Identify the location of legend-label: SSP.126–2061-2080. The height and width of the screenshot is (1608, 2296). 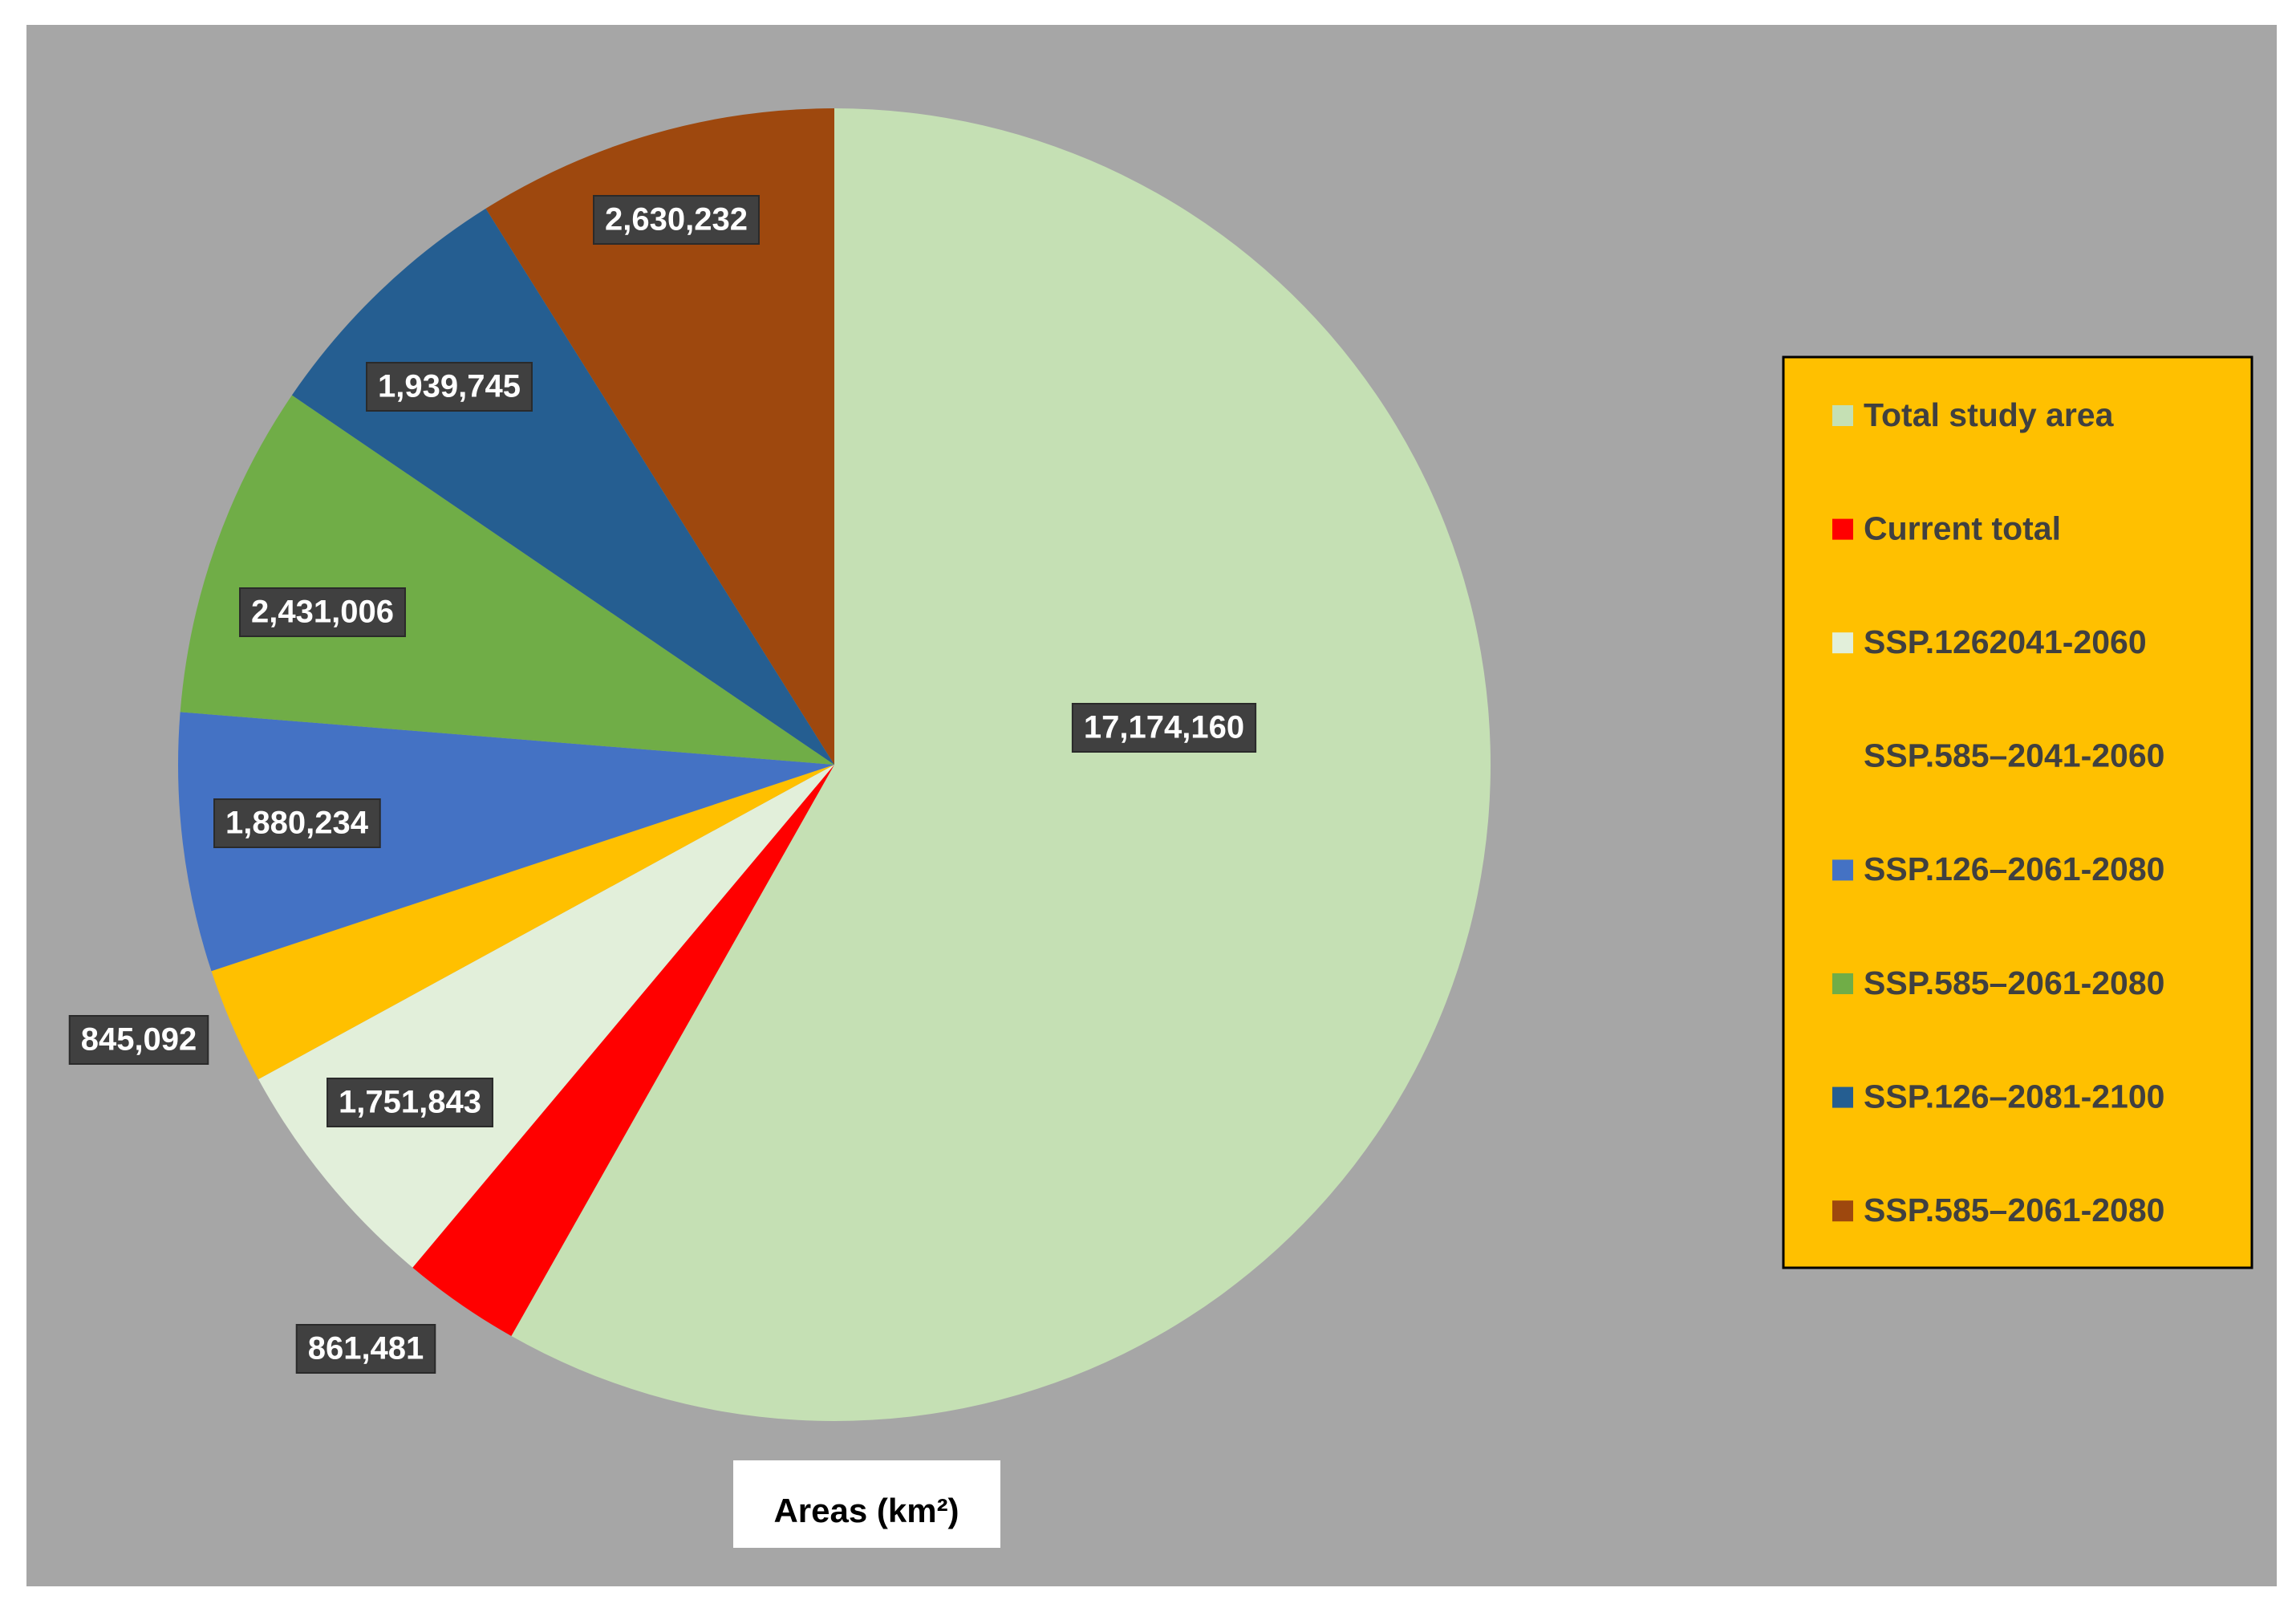
(2014, 869).